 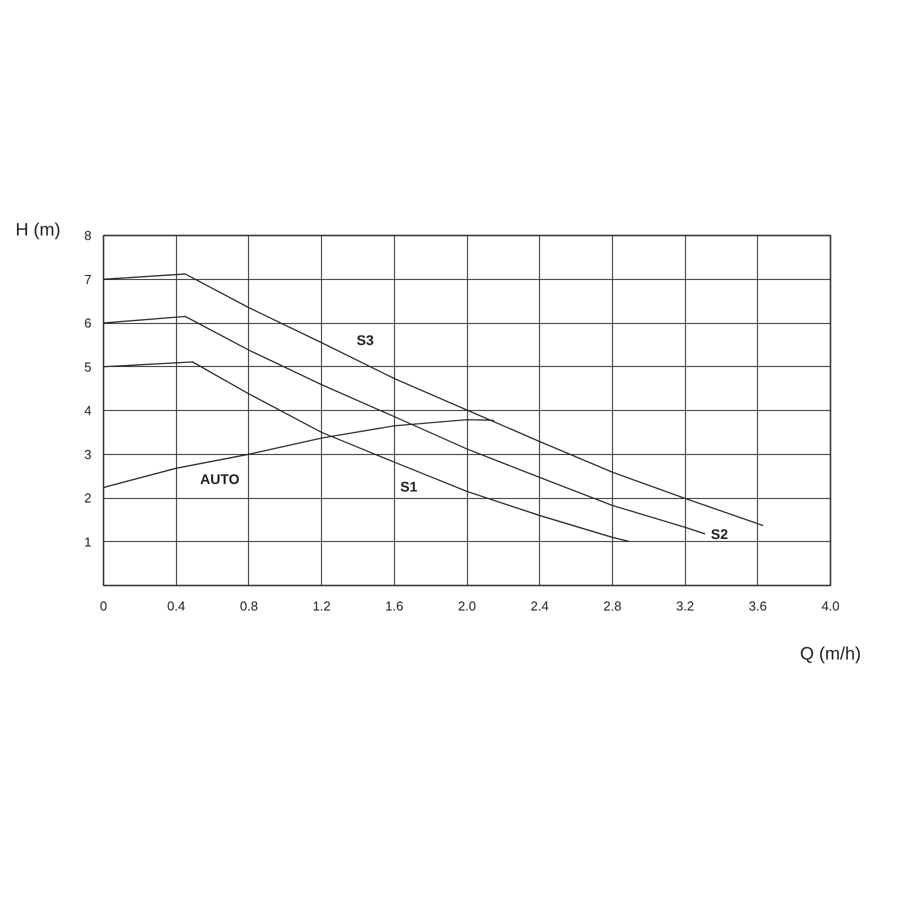 What do you see at coordinates (104, 606) in the screenshot?
I see `x-tick-label: 0` at bounding box center [104, 606].